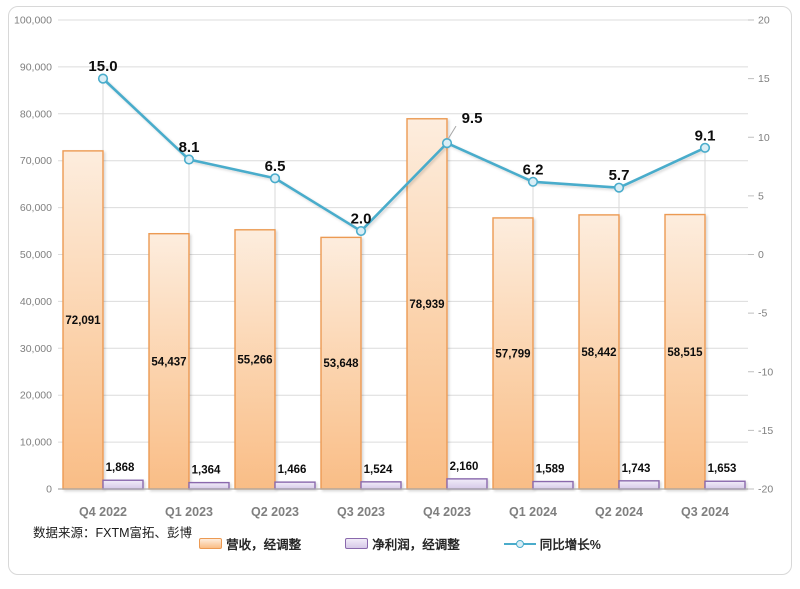  I want to click on right-axis-tick-label: -15, so click(765, 431).